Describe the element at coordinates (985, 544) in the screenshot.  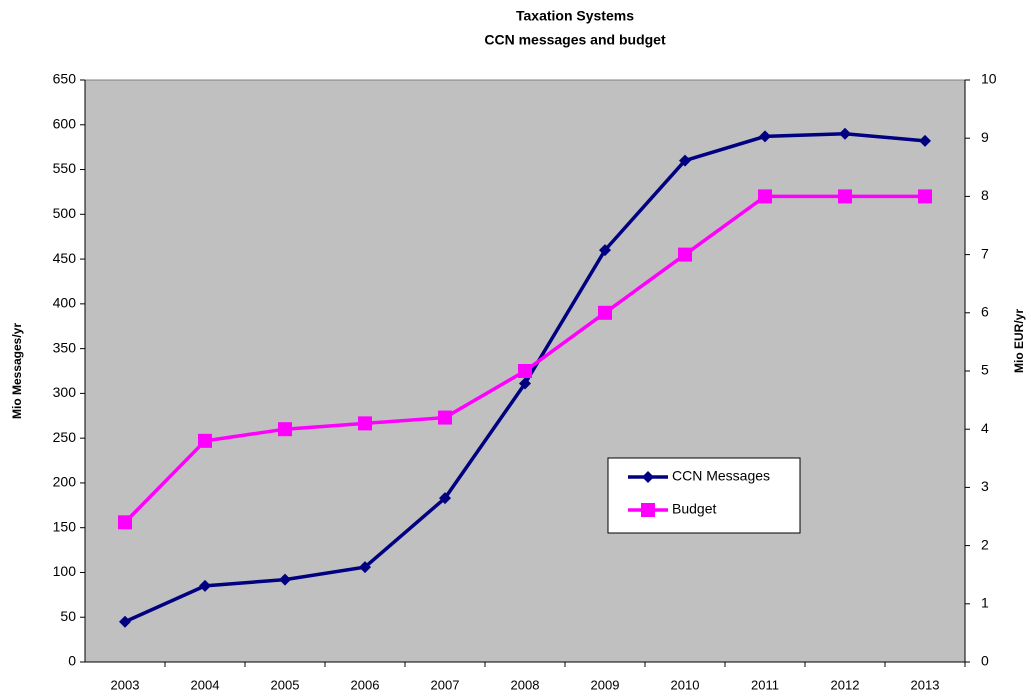
I see `y2-tick-label: 2` at that location.